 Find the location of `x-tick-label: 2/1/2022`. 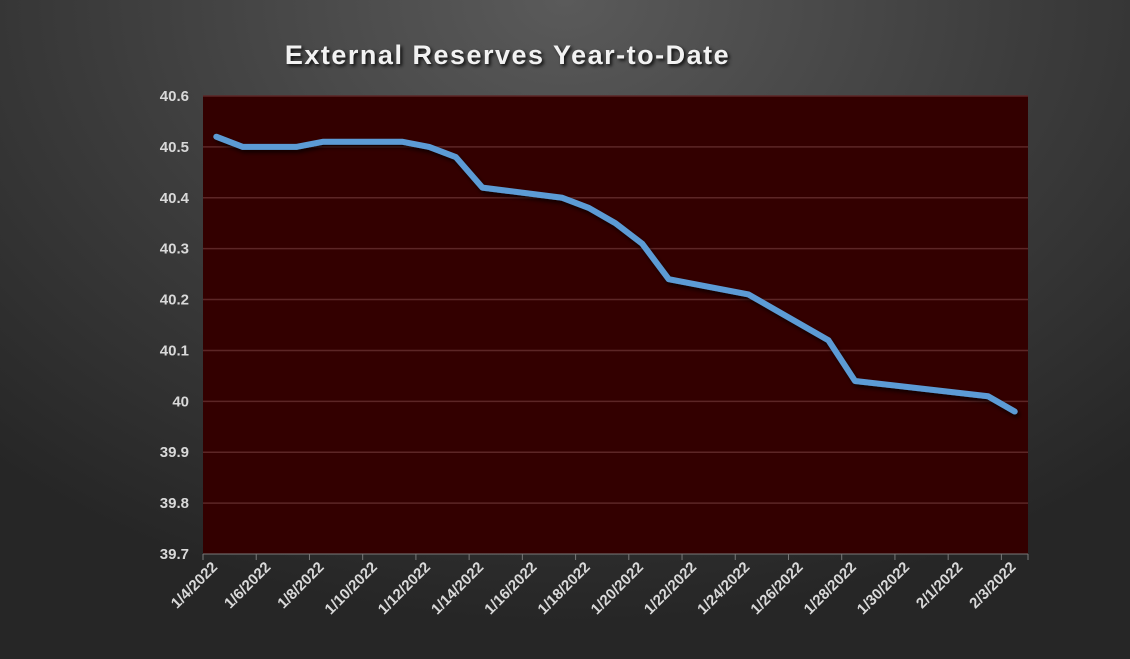

x-tick-label: 2/1/2022 is located at coordinates (939, 585).